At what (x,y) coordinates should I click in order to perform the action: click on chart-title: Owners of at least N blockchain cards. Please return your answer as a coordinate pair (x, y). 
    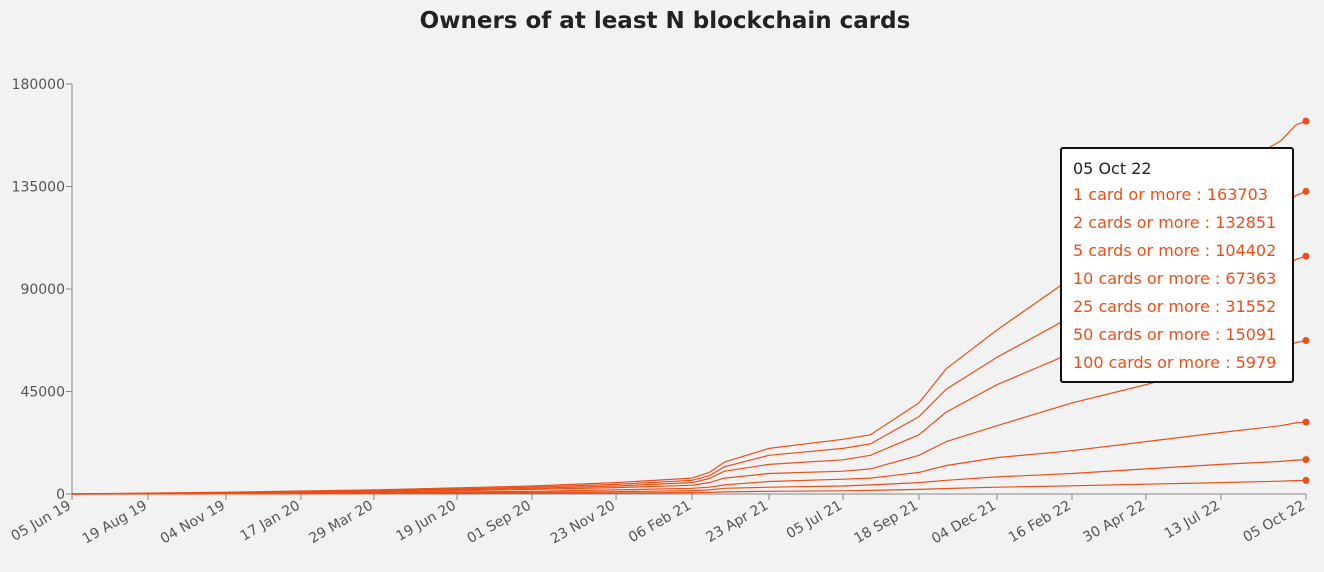
    Looking at the image, I should click on (665, 21).